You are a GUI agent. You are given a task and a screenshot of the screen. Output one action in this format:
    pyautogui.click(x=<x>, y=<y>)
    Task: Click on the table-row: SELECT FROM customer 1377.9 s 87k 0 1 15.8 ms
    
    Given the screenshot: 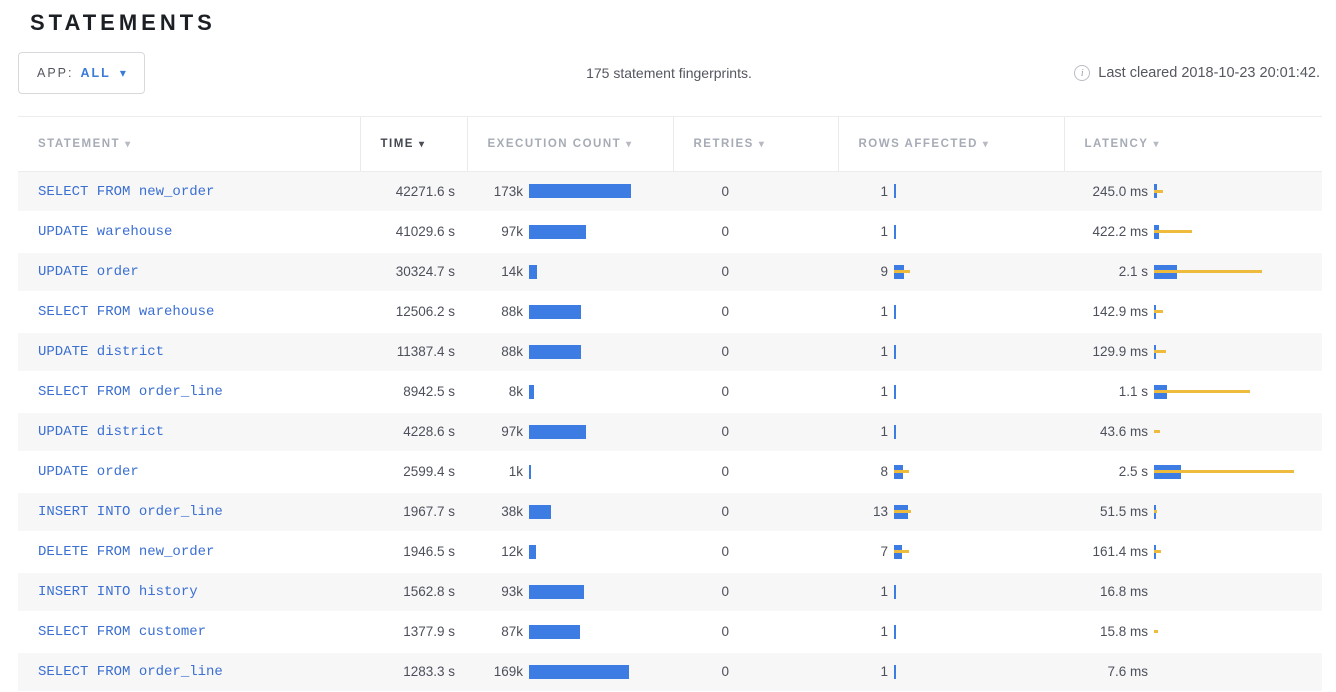 What is the action you would take?
    pyautogui.click(x=670, y=632)
    